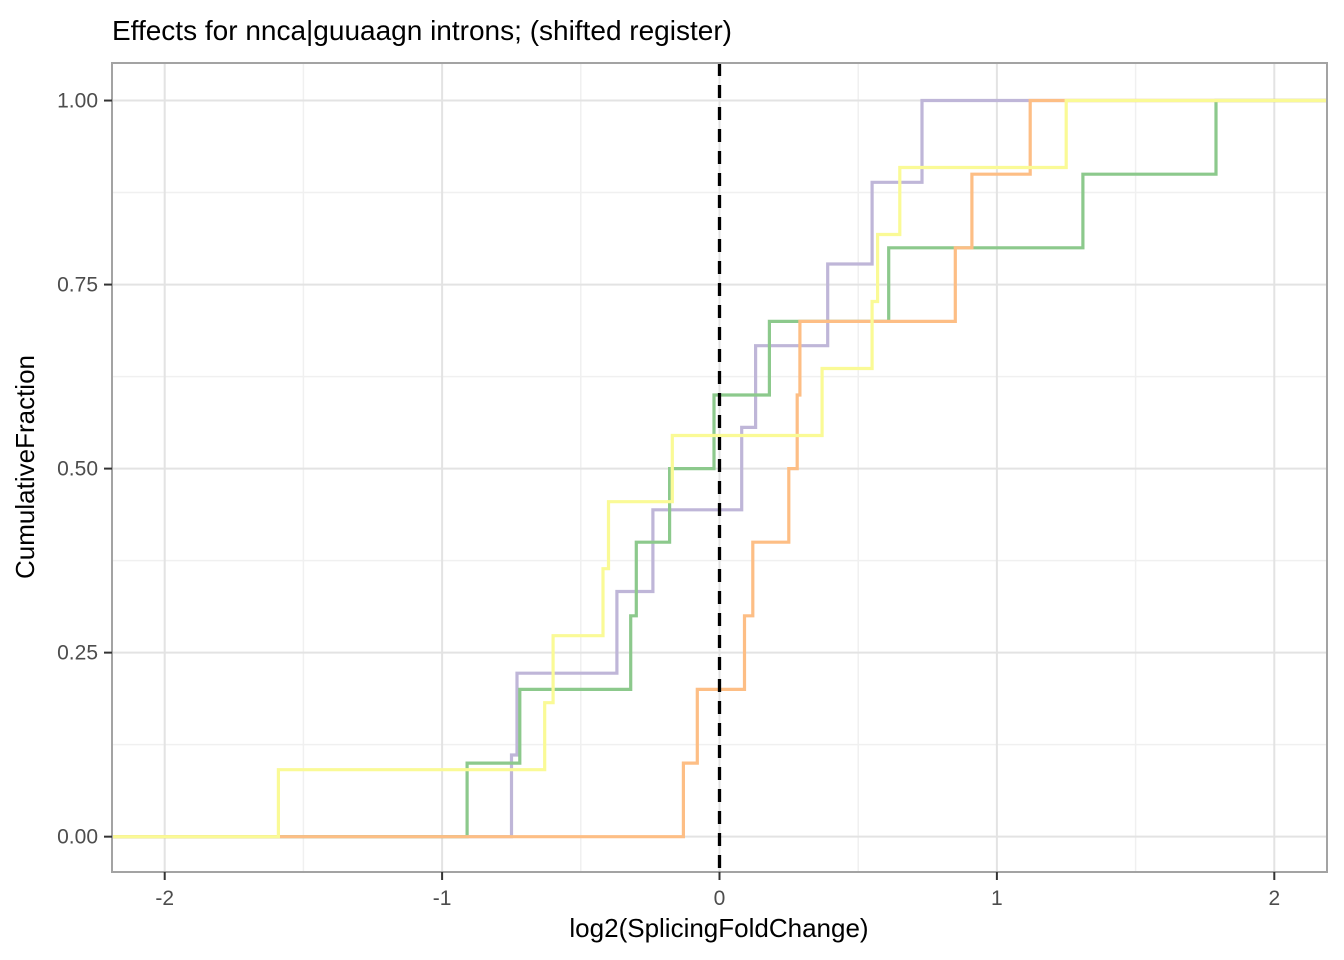 Image resolution: width=1344 pixels, height=960 pixels. What do you see at coordinates (720, 898) in the screenshot?
I see `x-axis-tick-label: 0` at bounding box center [720, 898].